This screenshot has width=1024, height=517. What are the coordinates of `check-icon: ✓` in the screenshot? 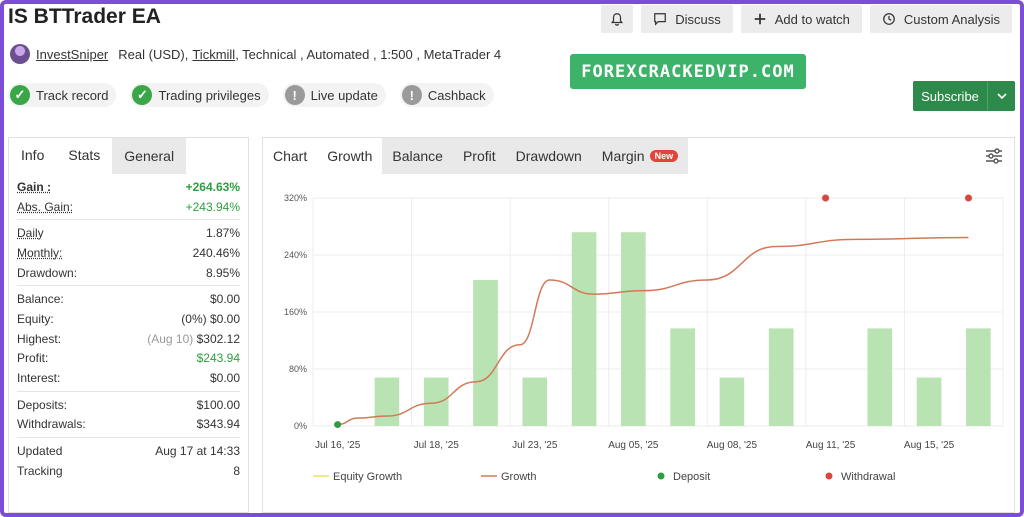 It's located at (142, 95).